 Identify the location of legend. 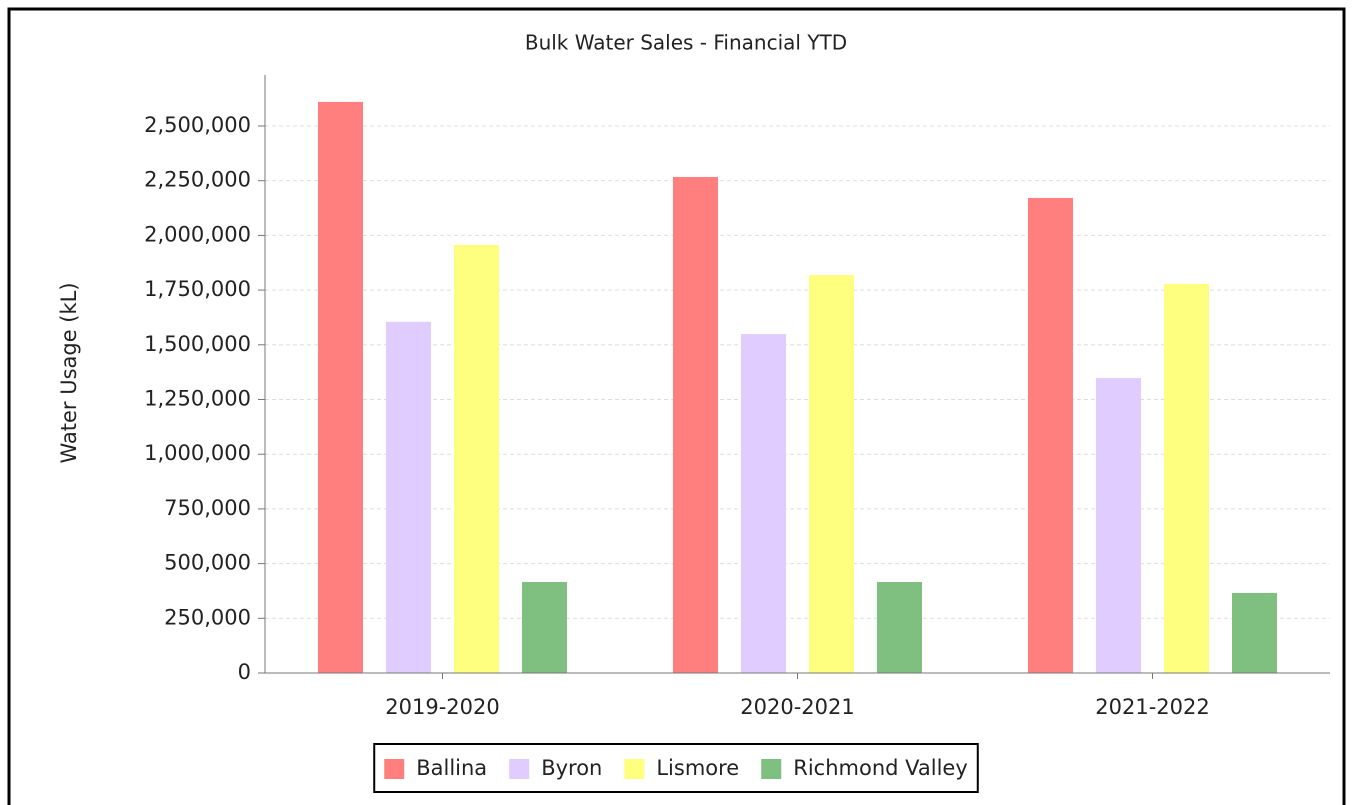
(676, 768).